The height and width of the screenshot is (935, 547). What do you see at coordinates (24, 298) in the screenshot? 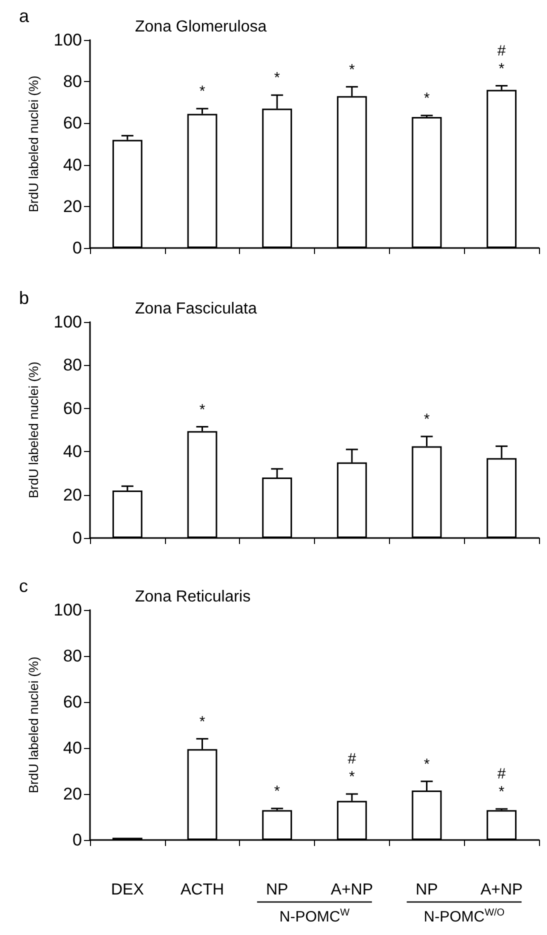
I see `chart-subtitle: b` at bounding box center [24, 298].